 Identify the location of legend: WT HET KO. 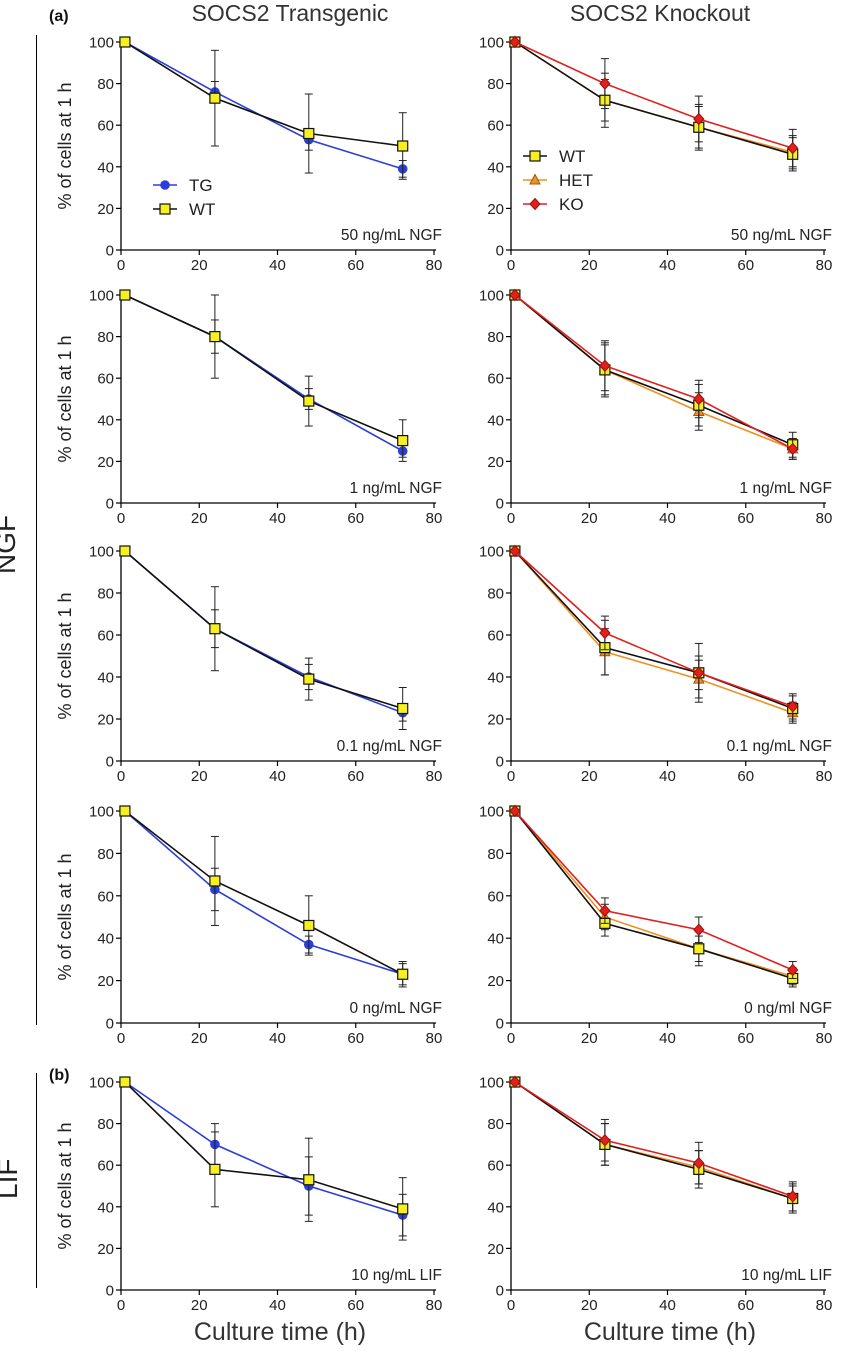
(558, 180).